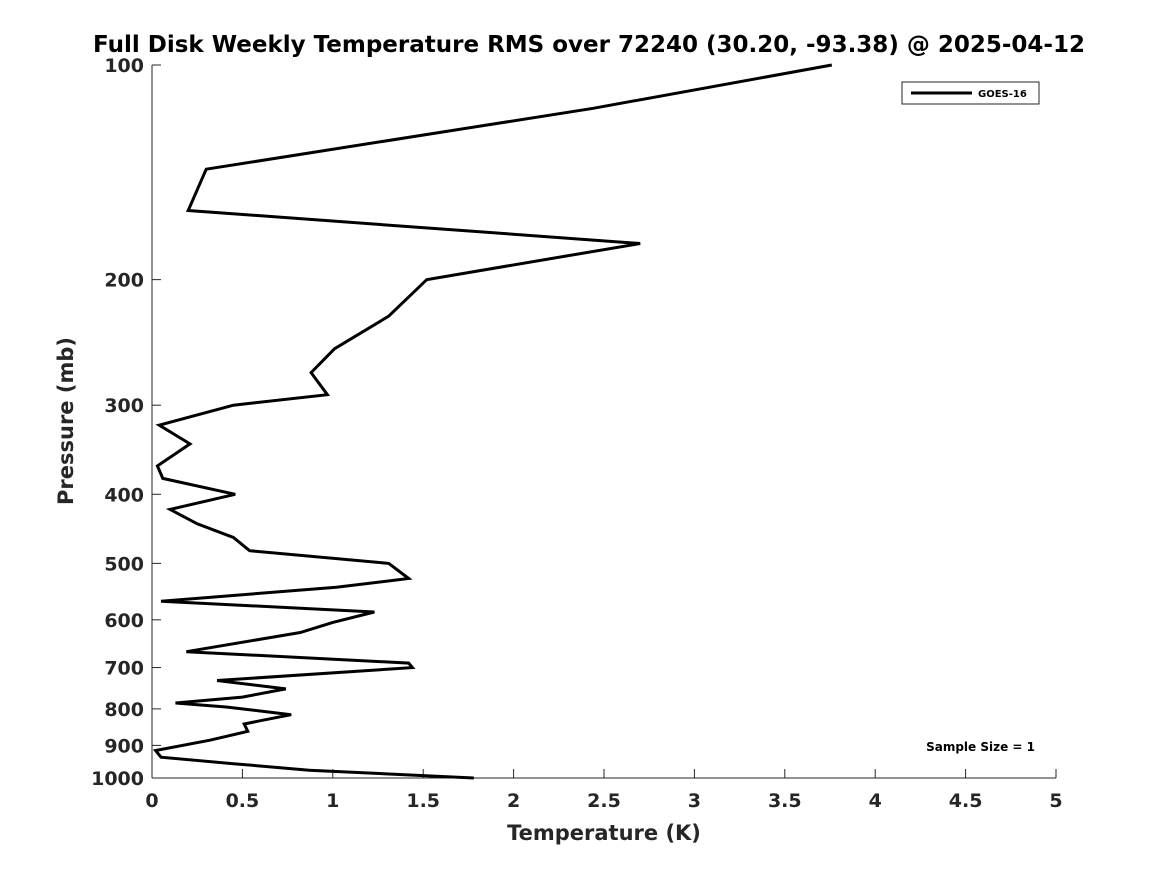 The image size is (1167, 875). I want to click on y-tick-label: 900, so click(124, 746).